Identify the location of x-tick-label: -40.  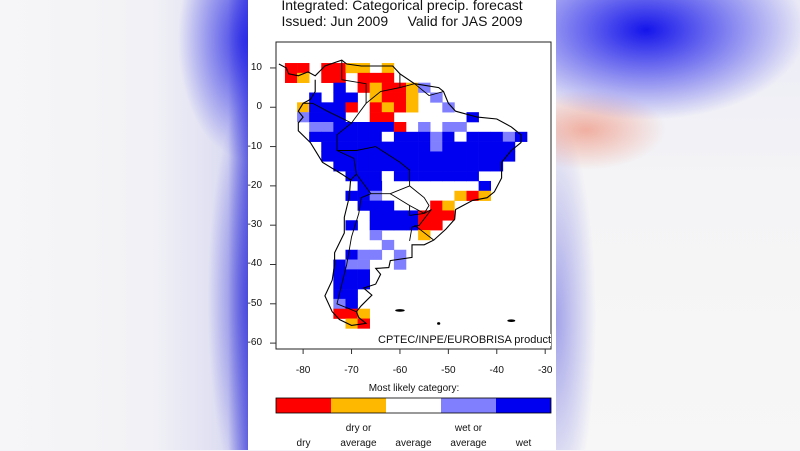
(496, 370).